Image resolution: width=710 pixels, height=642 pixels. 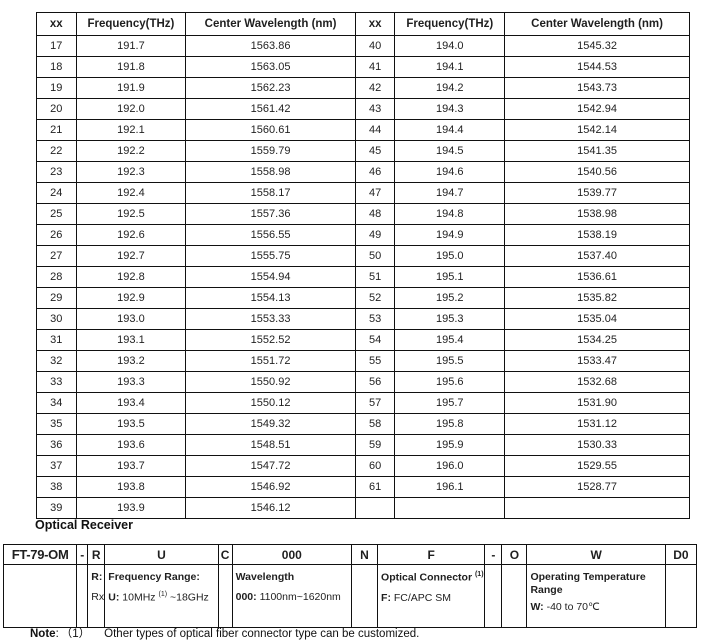 What do you see at coordinates (131, 67) in the screenshot?
I see `frequency-cell: 191.8` at bounding box center [131, 67].